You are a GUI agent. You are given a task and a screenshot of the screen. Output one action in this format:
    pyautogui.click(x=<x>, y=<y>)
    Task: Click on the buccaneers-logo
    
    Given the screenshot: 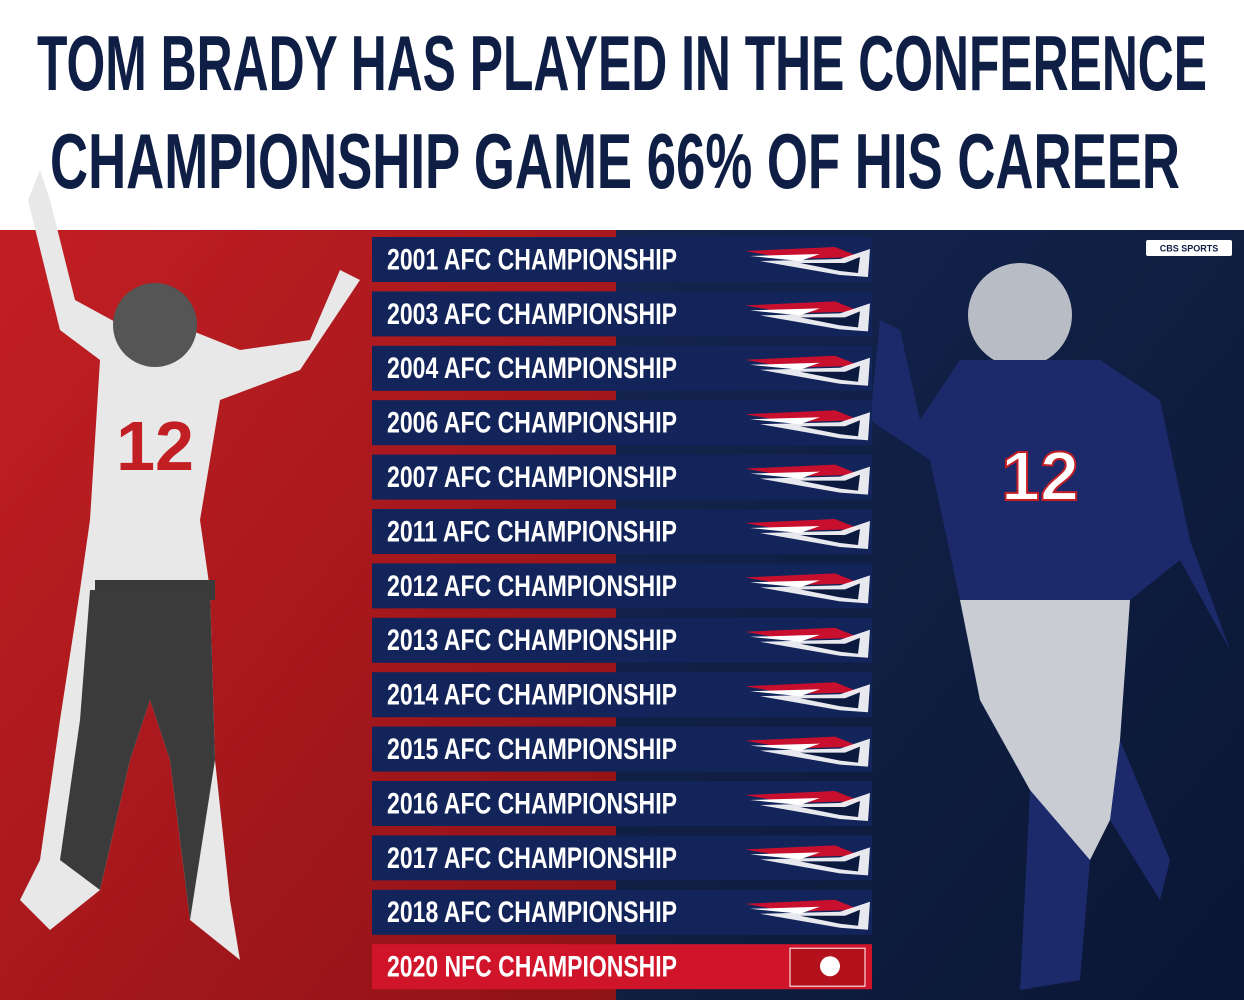 What is the action you would take?
    pyautogui.click(x=827, y=967)
    